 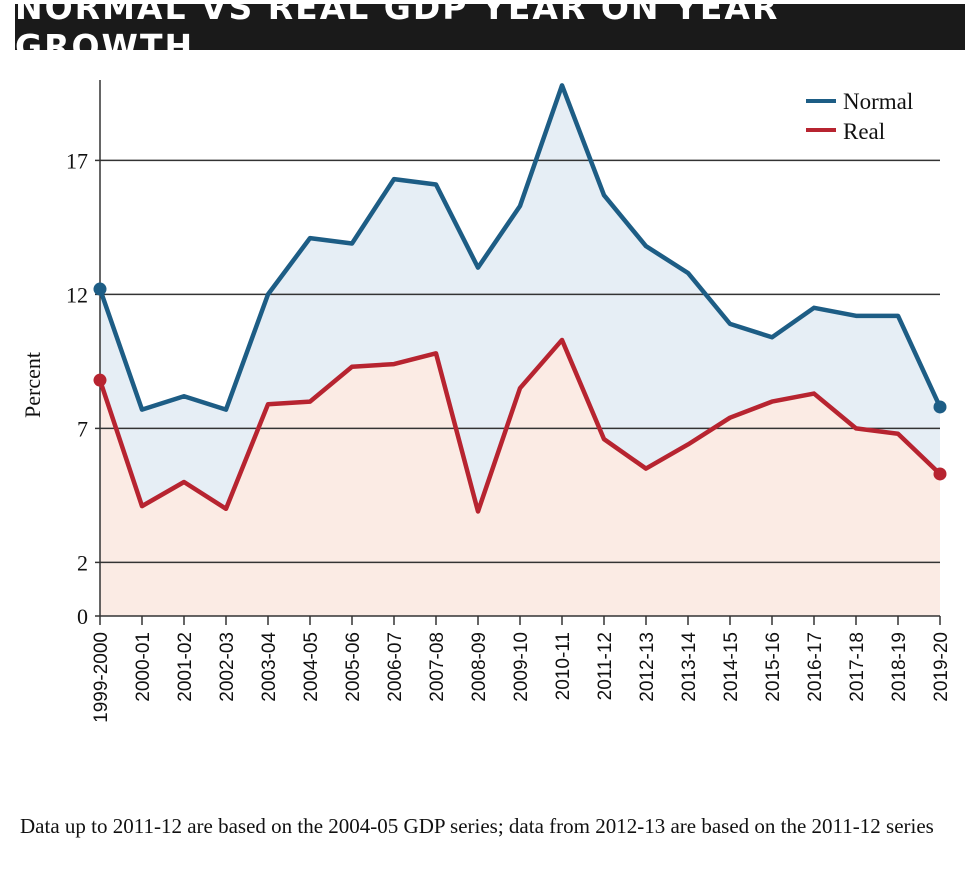 What do you see at coordinates (864, 131) in the screenshot?
I see `legend-label-real: Real` at bounding box center [864, 131].